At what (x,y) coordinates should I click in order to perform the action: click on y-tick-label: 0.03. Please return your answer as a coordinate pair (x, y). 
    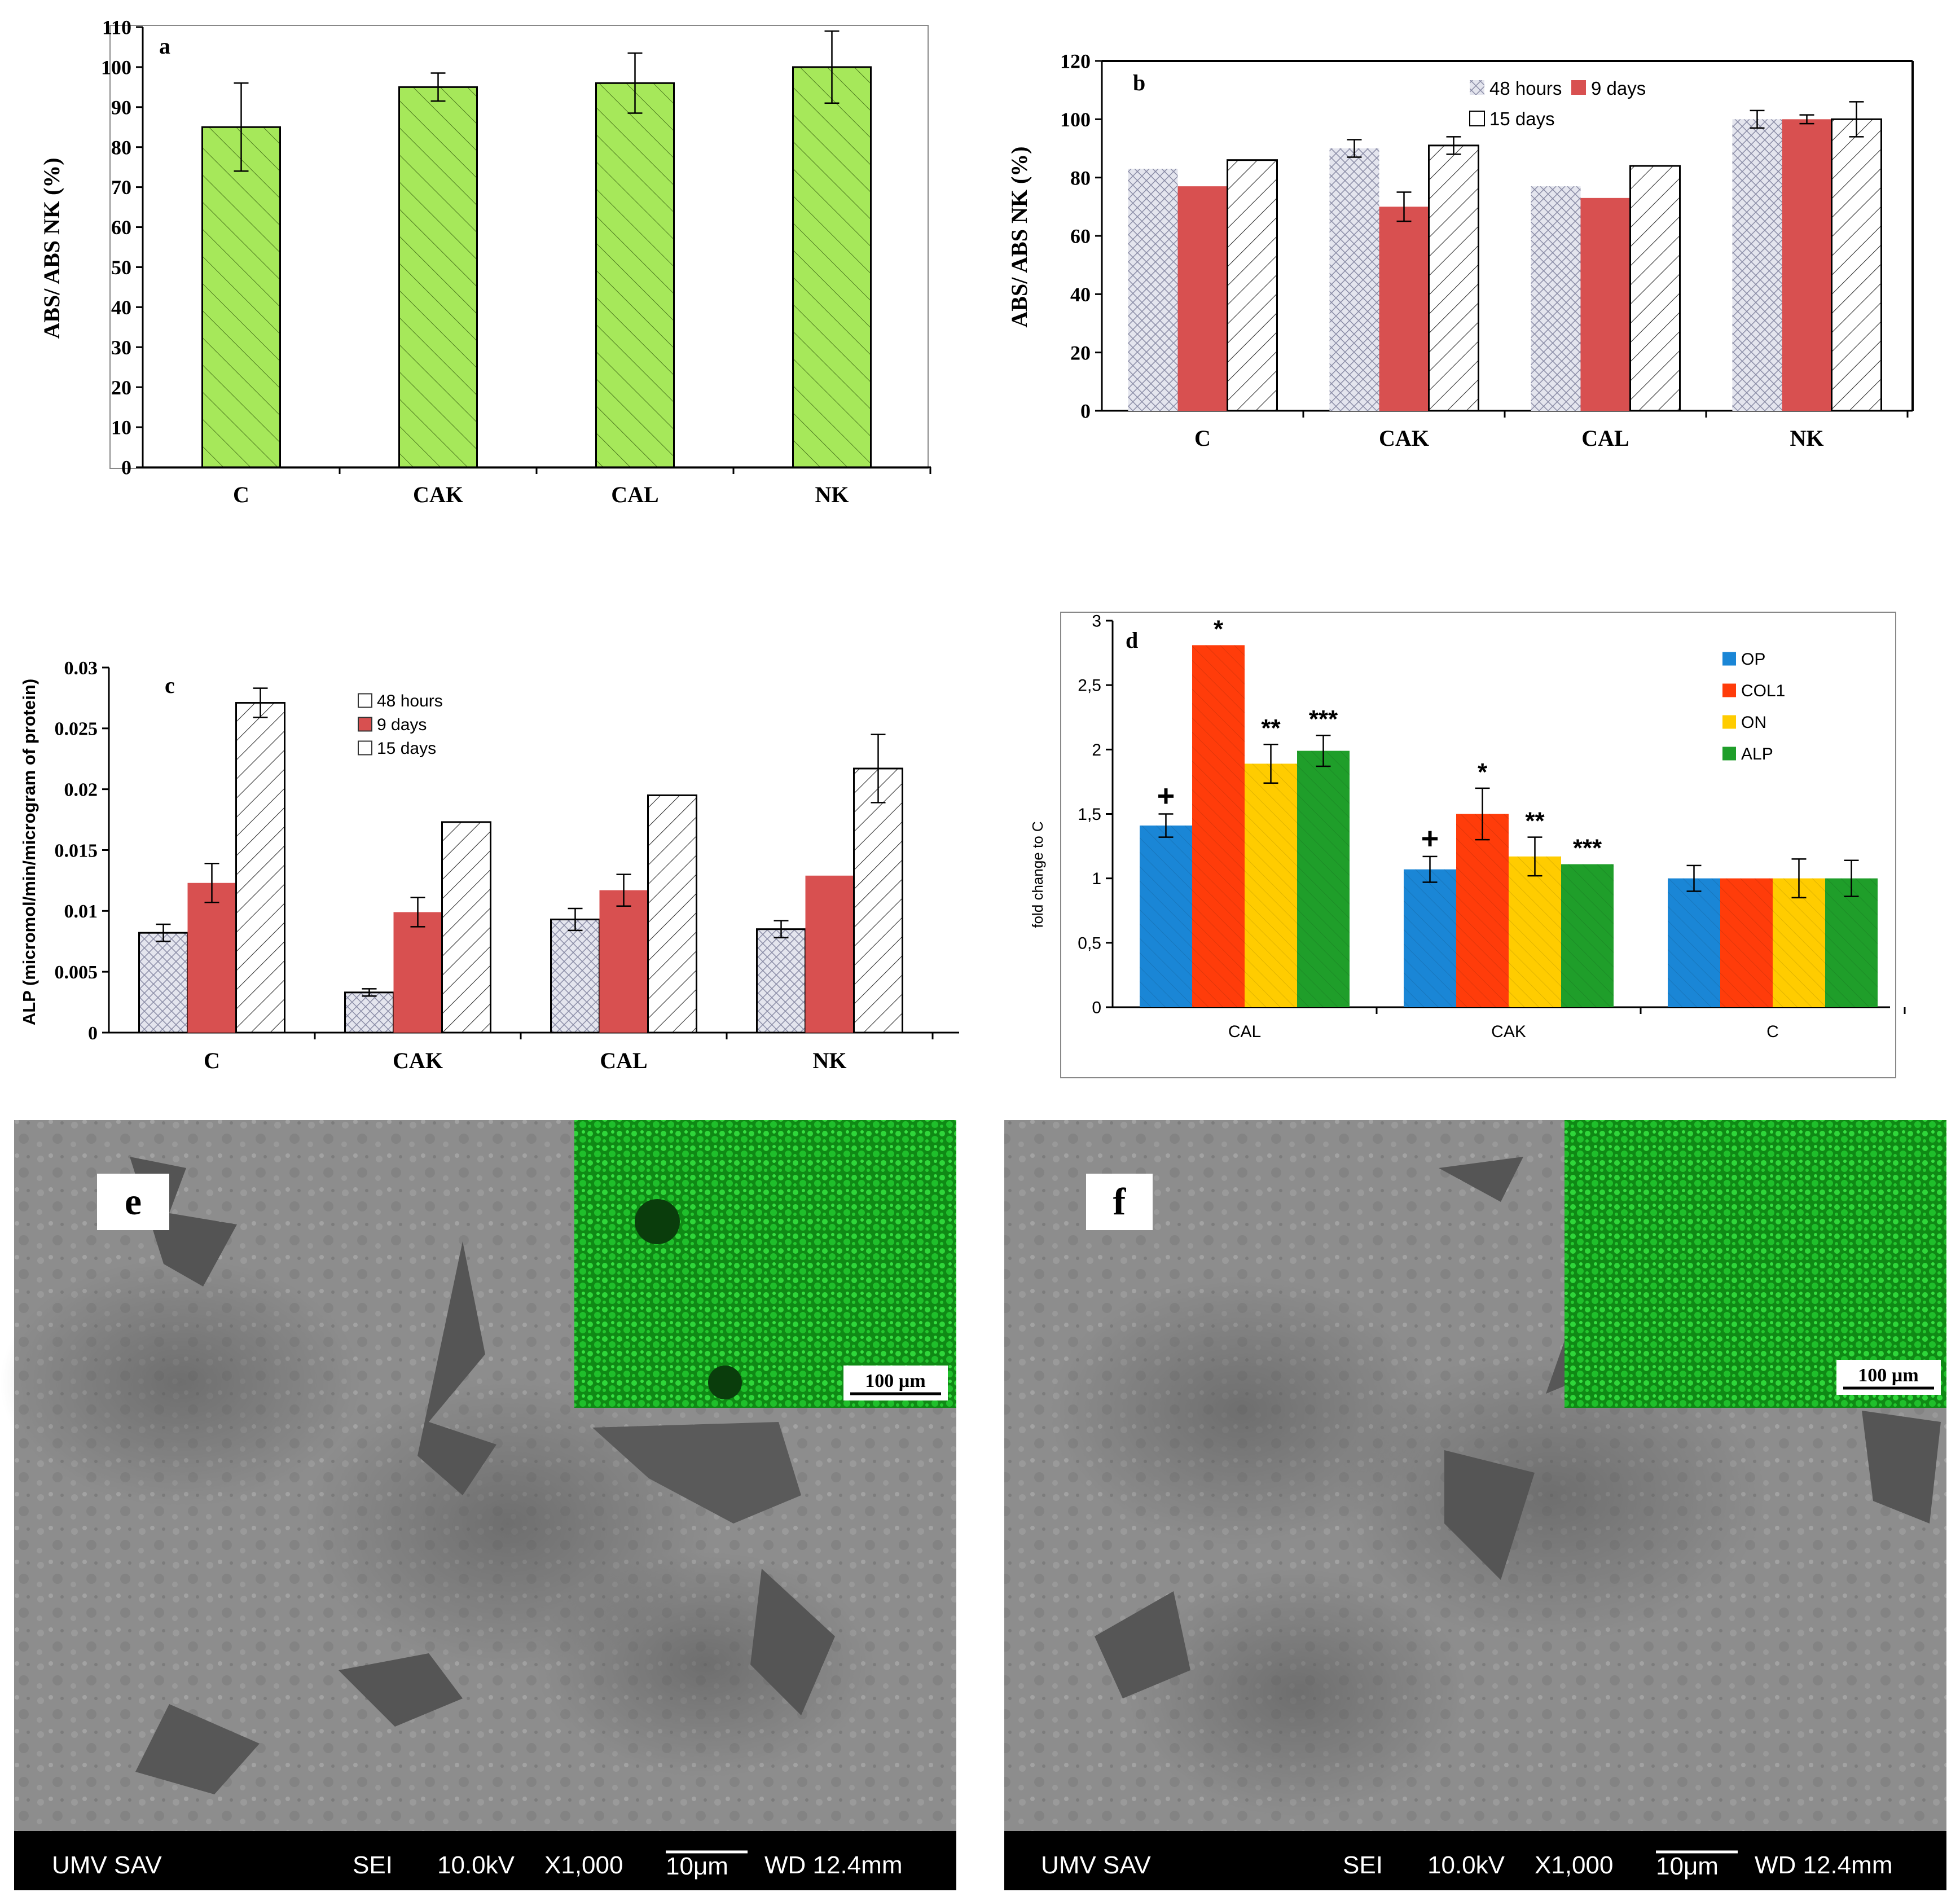
    Looking at the image, I should click on (81, 668).